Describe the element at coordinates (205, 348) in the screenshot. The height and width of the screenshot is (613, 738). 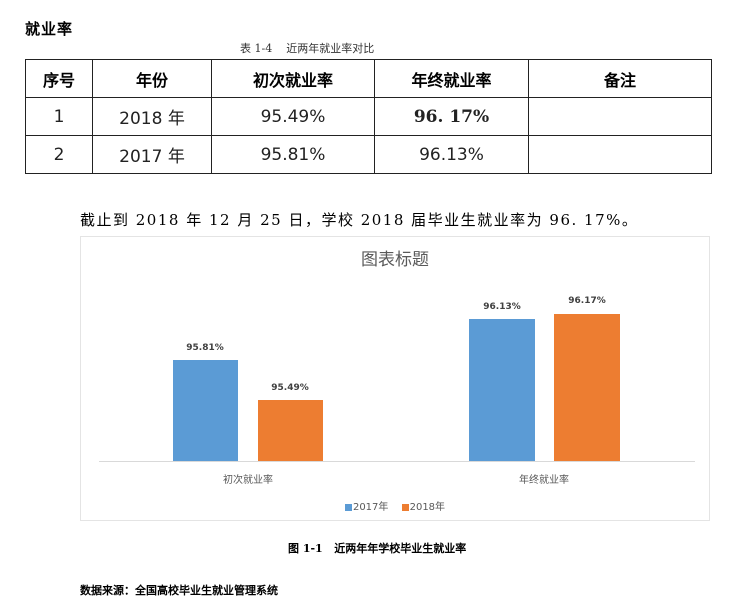
I see `bar-label-2017-initial: 95.81%` at that location.